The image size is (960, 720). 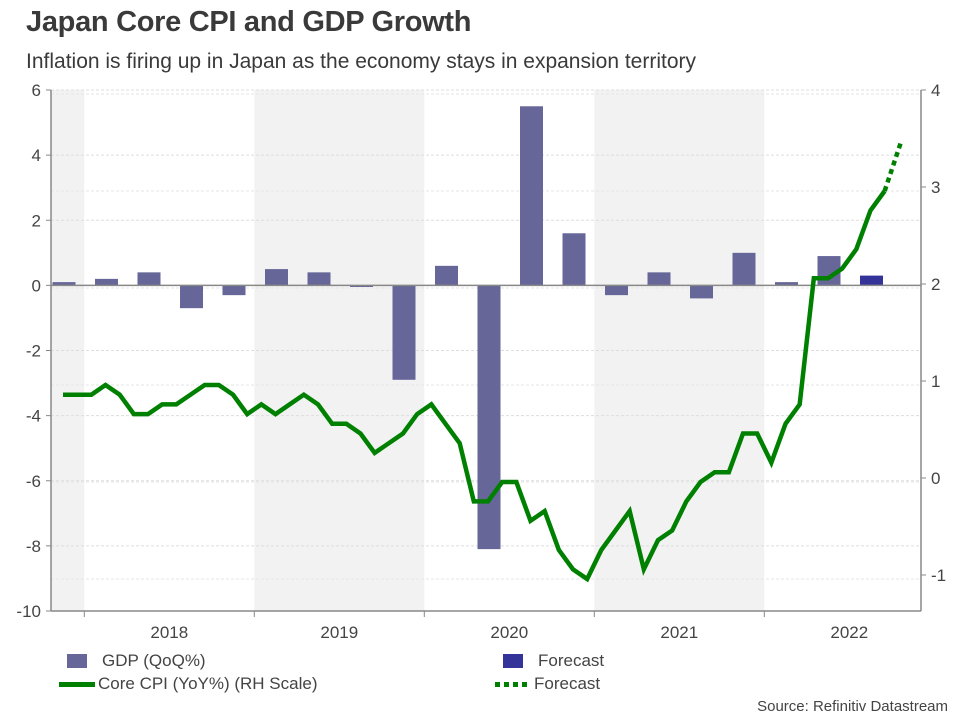 I want to click on legend-swatch-gdp-forecast, so click(x=513, y=661).